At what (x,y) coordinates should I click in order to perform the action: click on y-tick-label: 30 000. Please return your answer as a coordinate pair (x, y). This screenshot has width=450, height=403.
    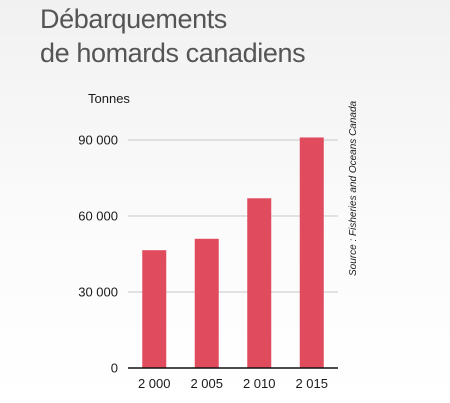
    Looking at the image, I should click on (98, 292).